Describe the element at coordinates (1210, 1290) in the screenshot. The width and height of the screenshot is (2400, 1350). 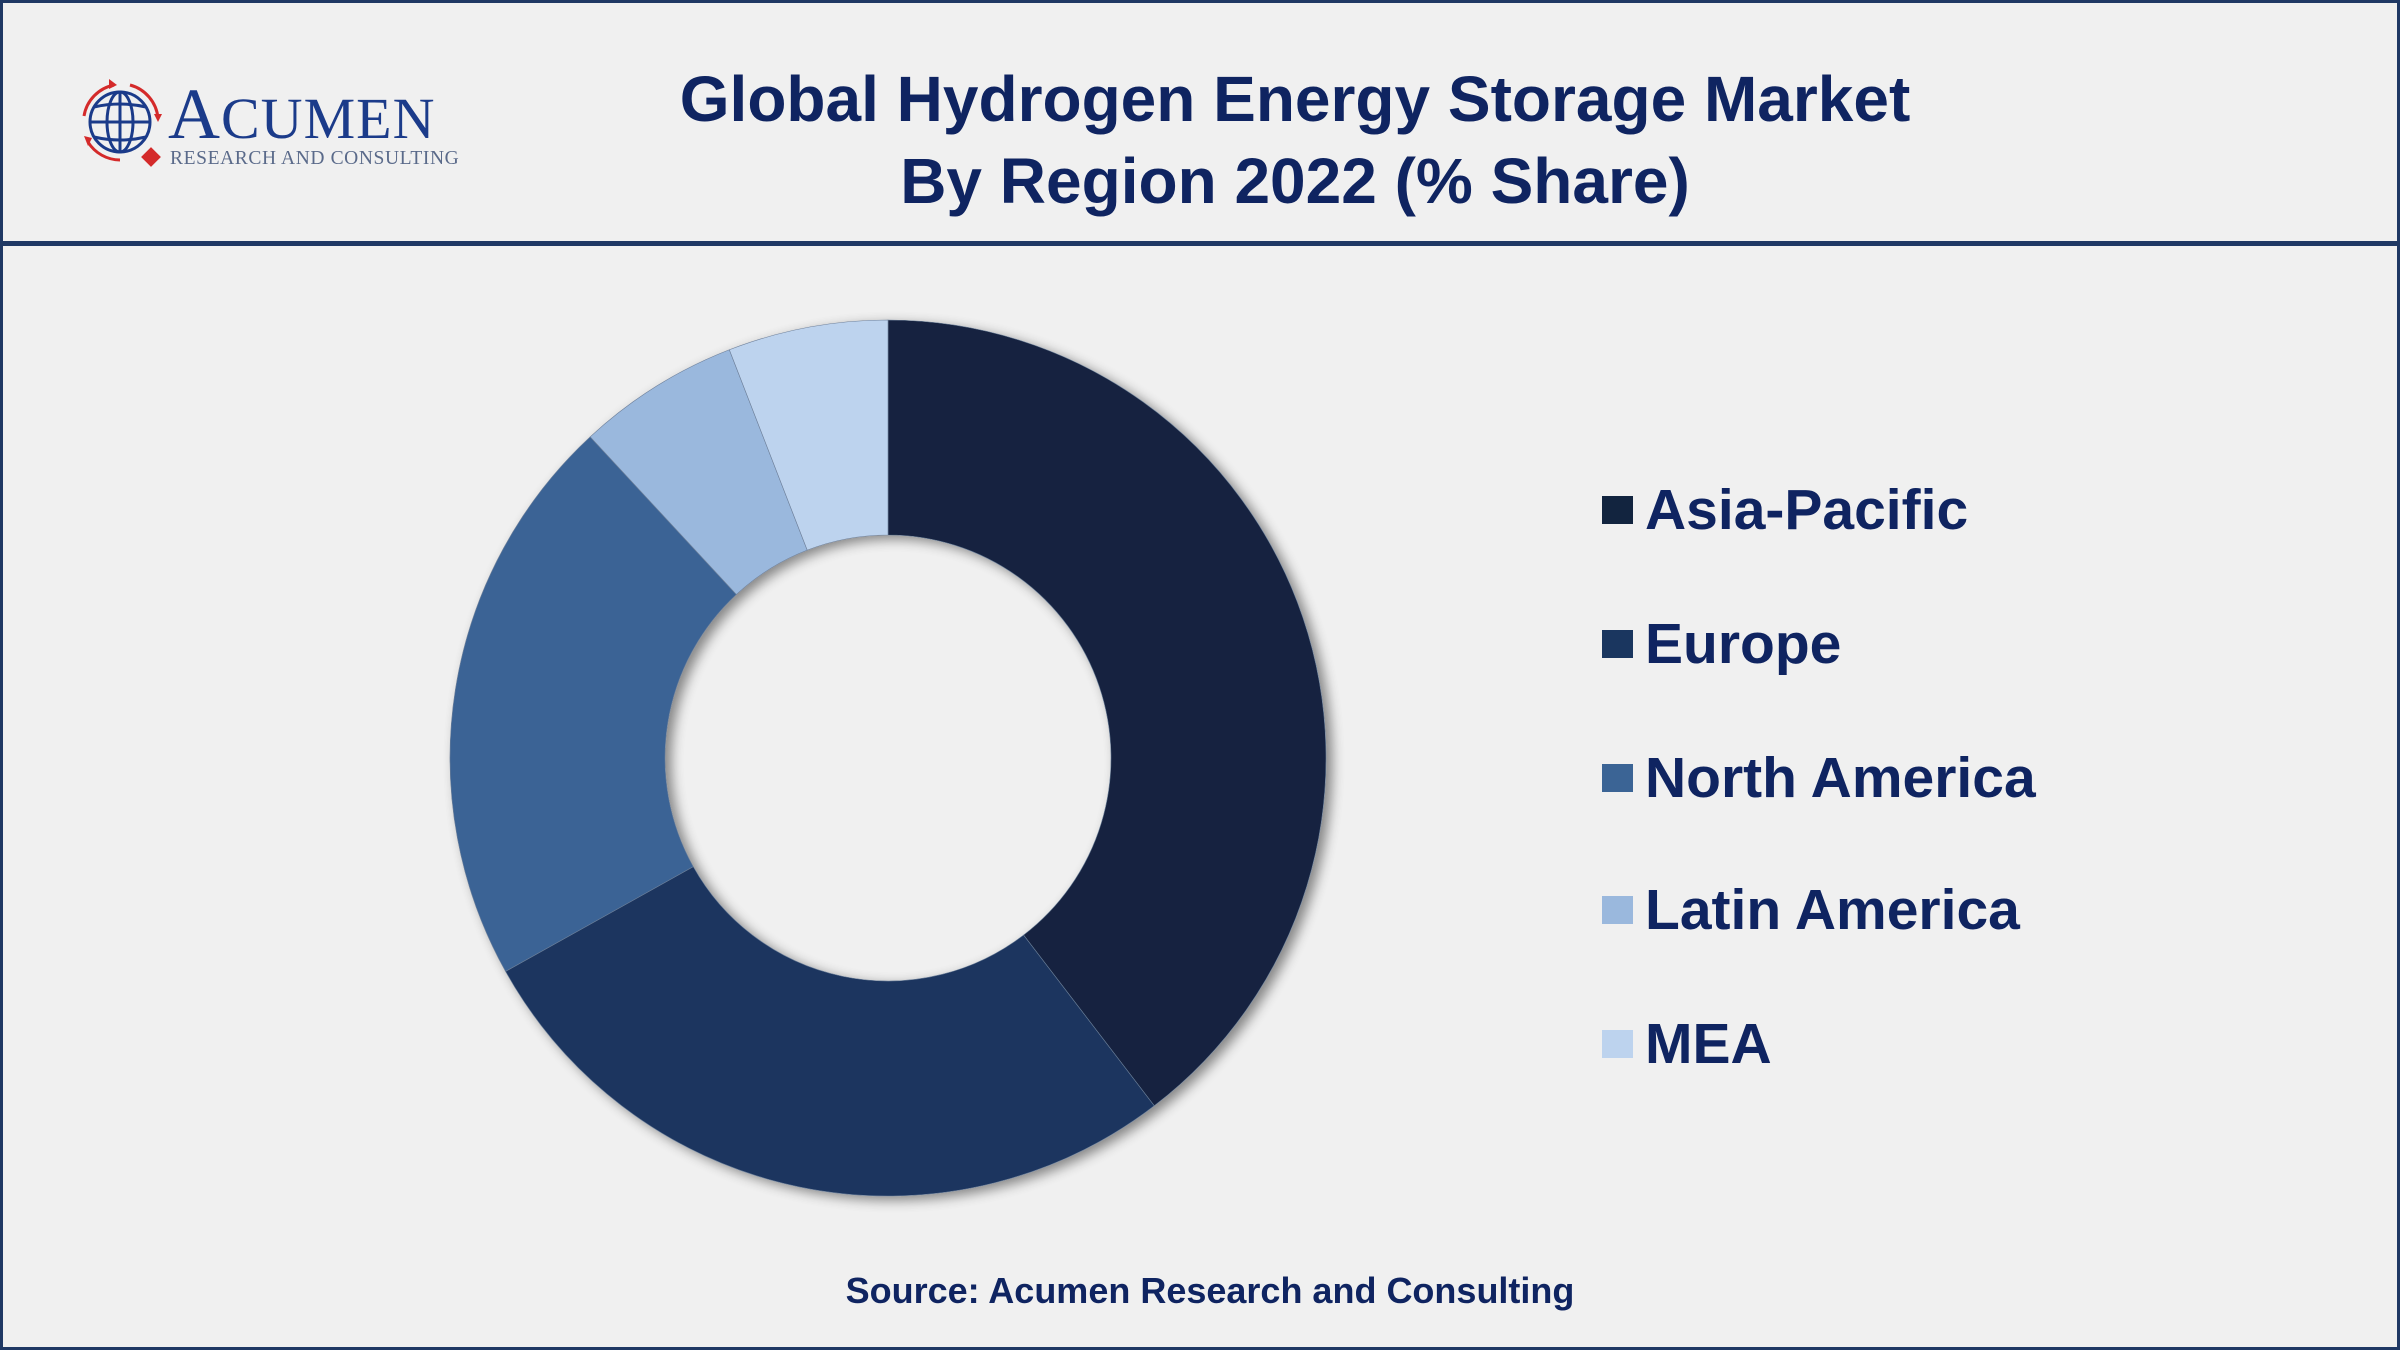
I see `source-note: Source: Acumen Research and Consulting` at that location.